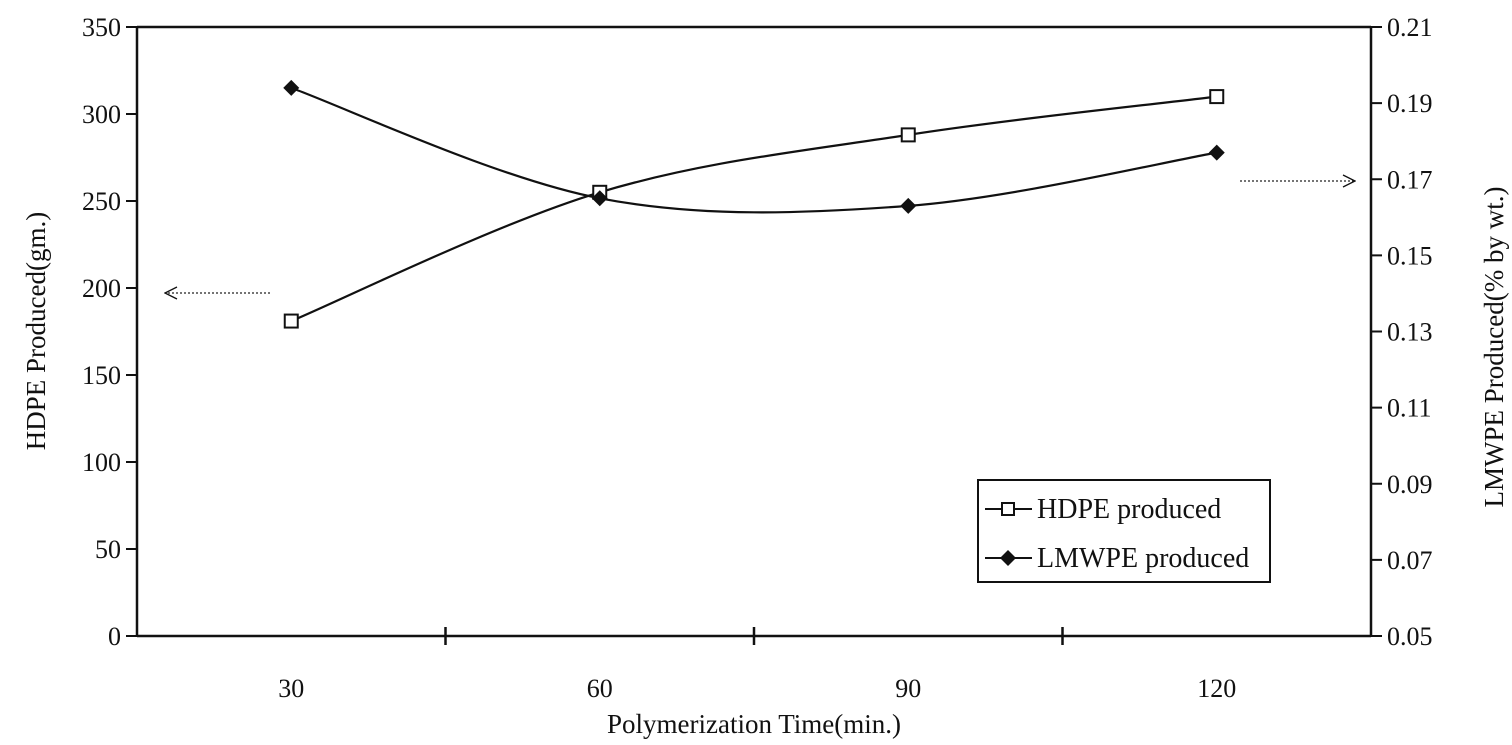 This screenshot has width=1512, height=745. I want to click on legend-label-hdpe: HDPE produced, so click(1129, 509).